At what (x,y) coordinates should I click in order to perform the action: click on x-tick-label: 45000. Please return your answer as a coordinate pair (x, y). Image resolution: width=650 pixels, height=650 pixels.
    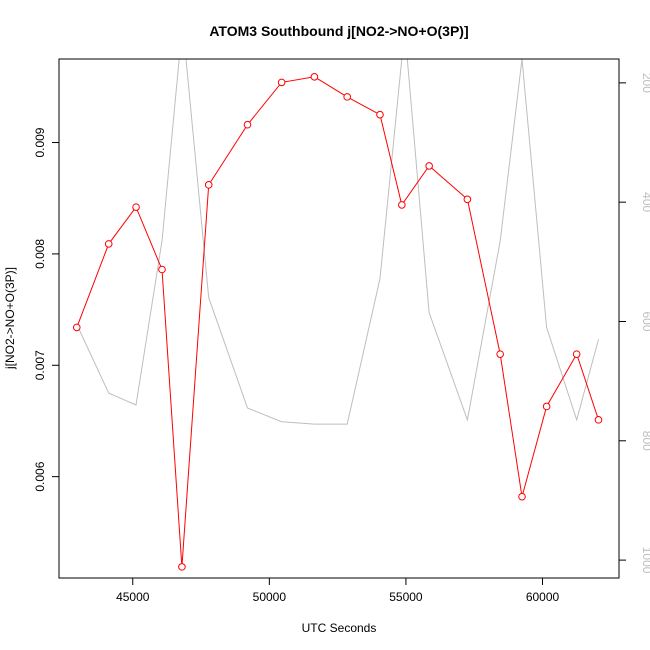
    Looking at the image, I should click on (133, 597).